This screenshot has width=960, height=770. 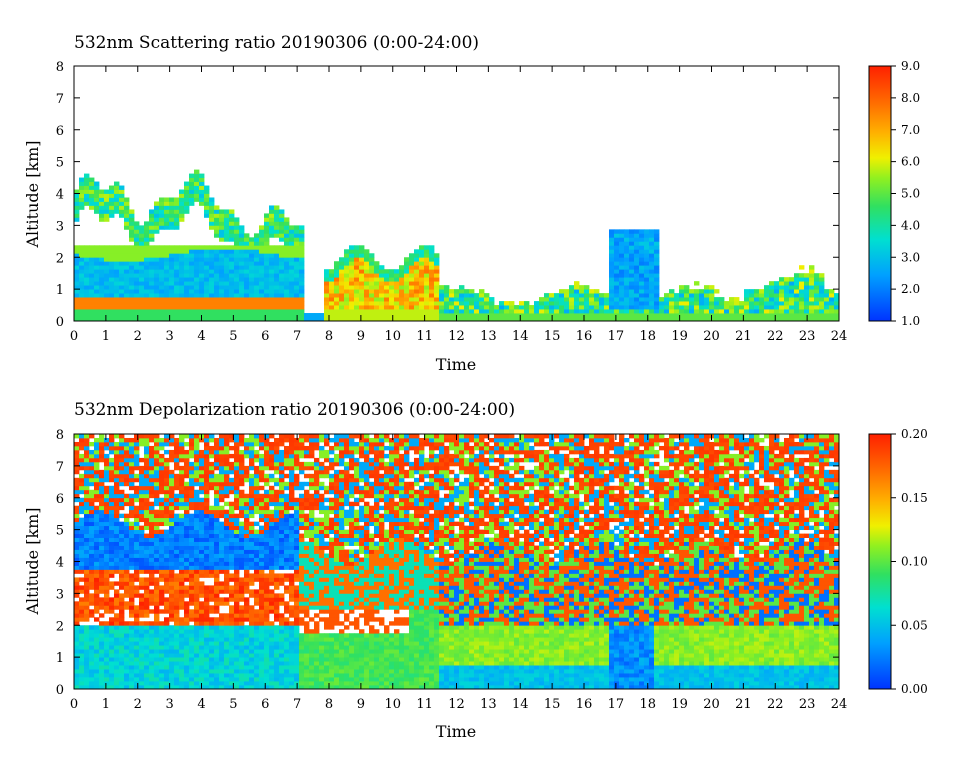 I want to click on y-axis-label: Altitude [km], so click(x=32, y=194).